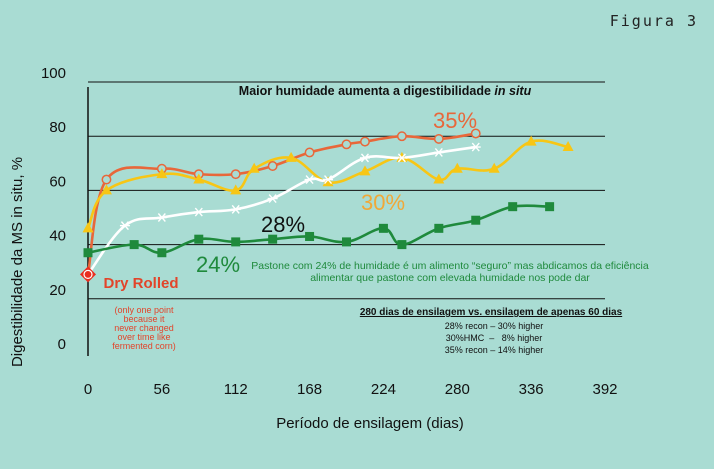 This screenshot has height=469, width=714. Describe the element at coordinates (236, 389) in the screenshot. I see `x-tick-label: 112` at that location.